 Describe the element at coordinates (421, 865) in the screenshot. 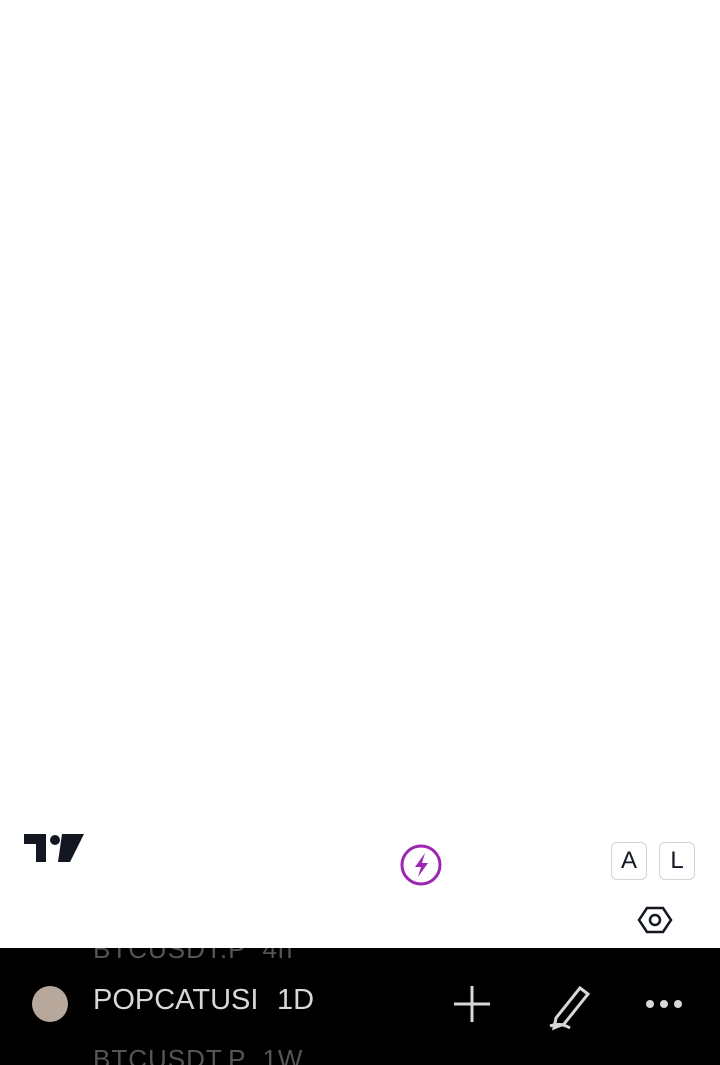

I see `replay-button` at that location.